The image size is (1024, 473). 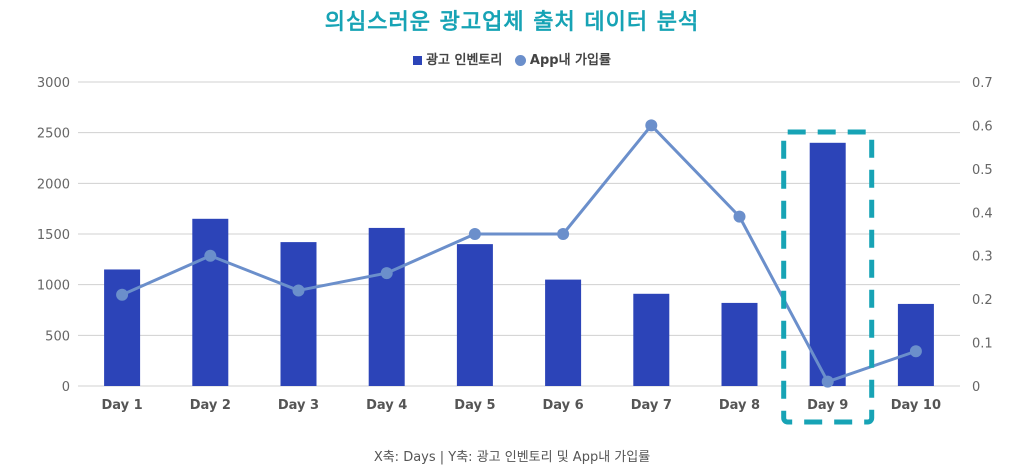 I want to click on legend: 광고 인벤토리 App내 가입률, so click(x=512, y=58).